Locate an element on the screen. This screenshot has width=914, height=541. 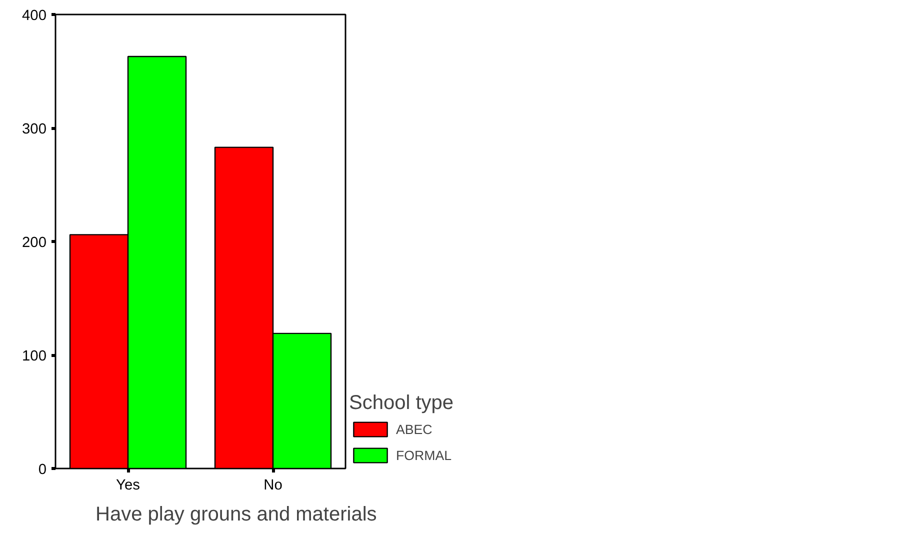
y-tick-label: 300 is located at coordinates (34, 130).